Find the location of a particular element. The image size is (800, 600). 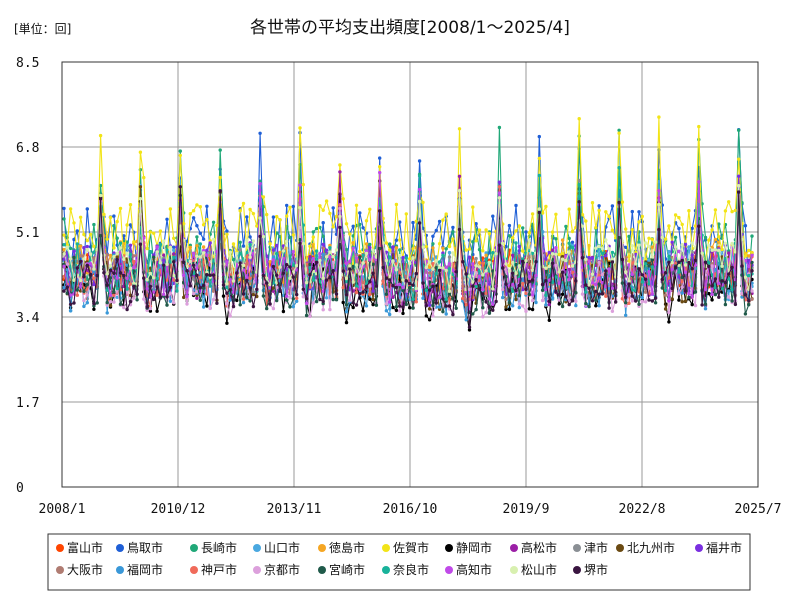

legend-item: 津市 is located at coordinates (590, 547).